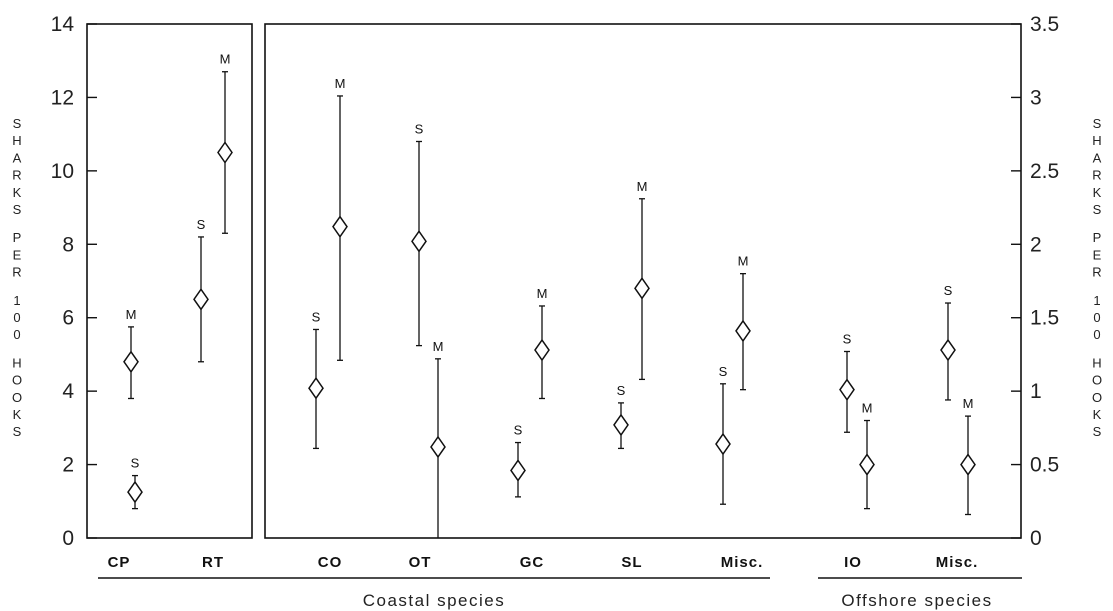 This screenshot has height=611, width=1113. Describe the element at coordinates (68, 244) in the screenshot. I see `left-y-tick-label: 8` at that location.